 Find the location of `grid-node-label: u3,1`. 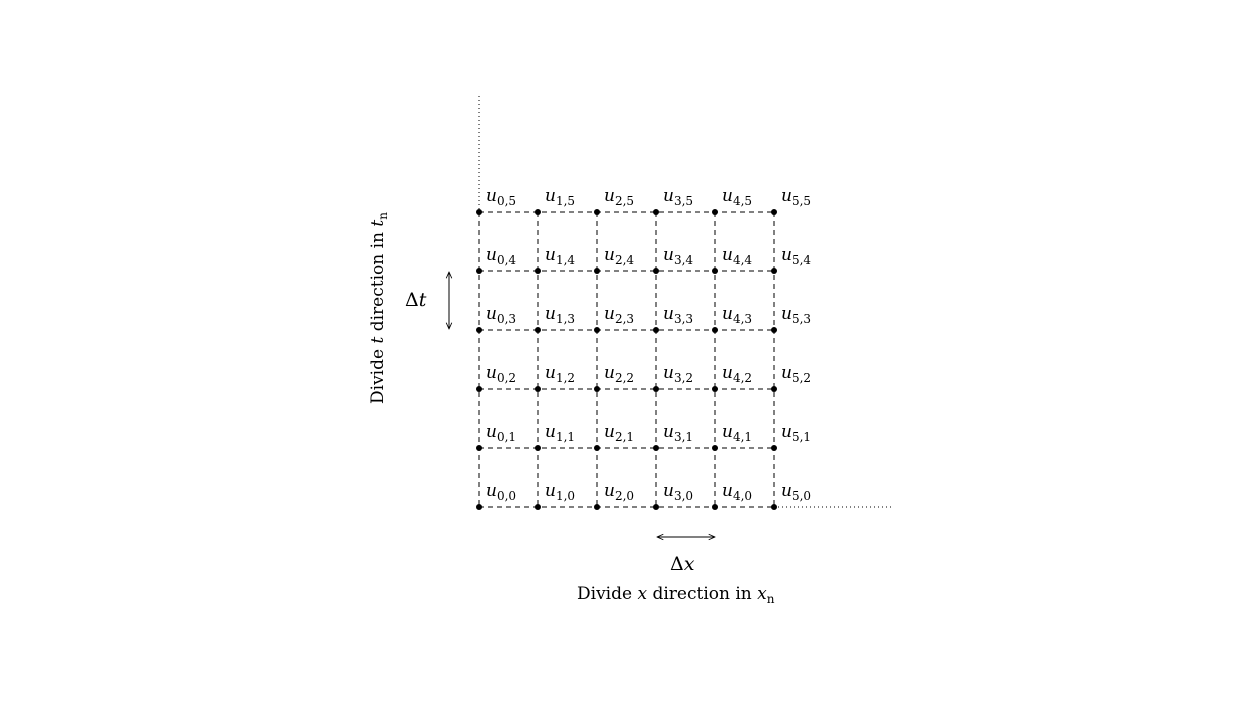

grid-node-label: u3,1 is located at coordinates (678, 433).